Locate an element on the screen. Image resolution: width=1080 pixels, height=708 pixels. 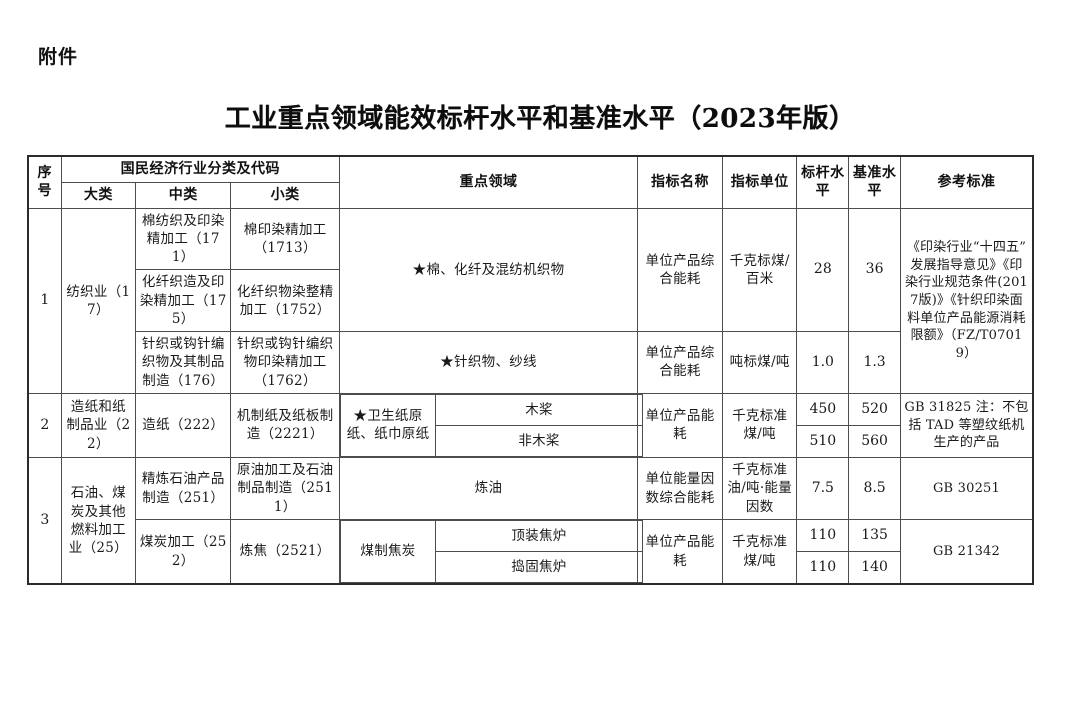
cell-benchmark: 28 is located at coordinates (823, 270).